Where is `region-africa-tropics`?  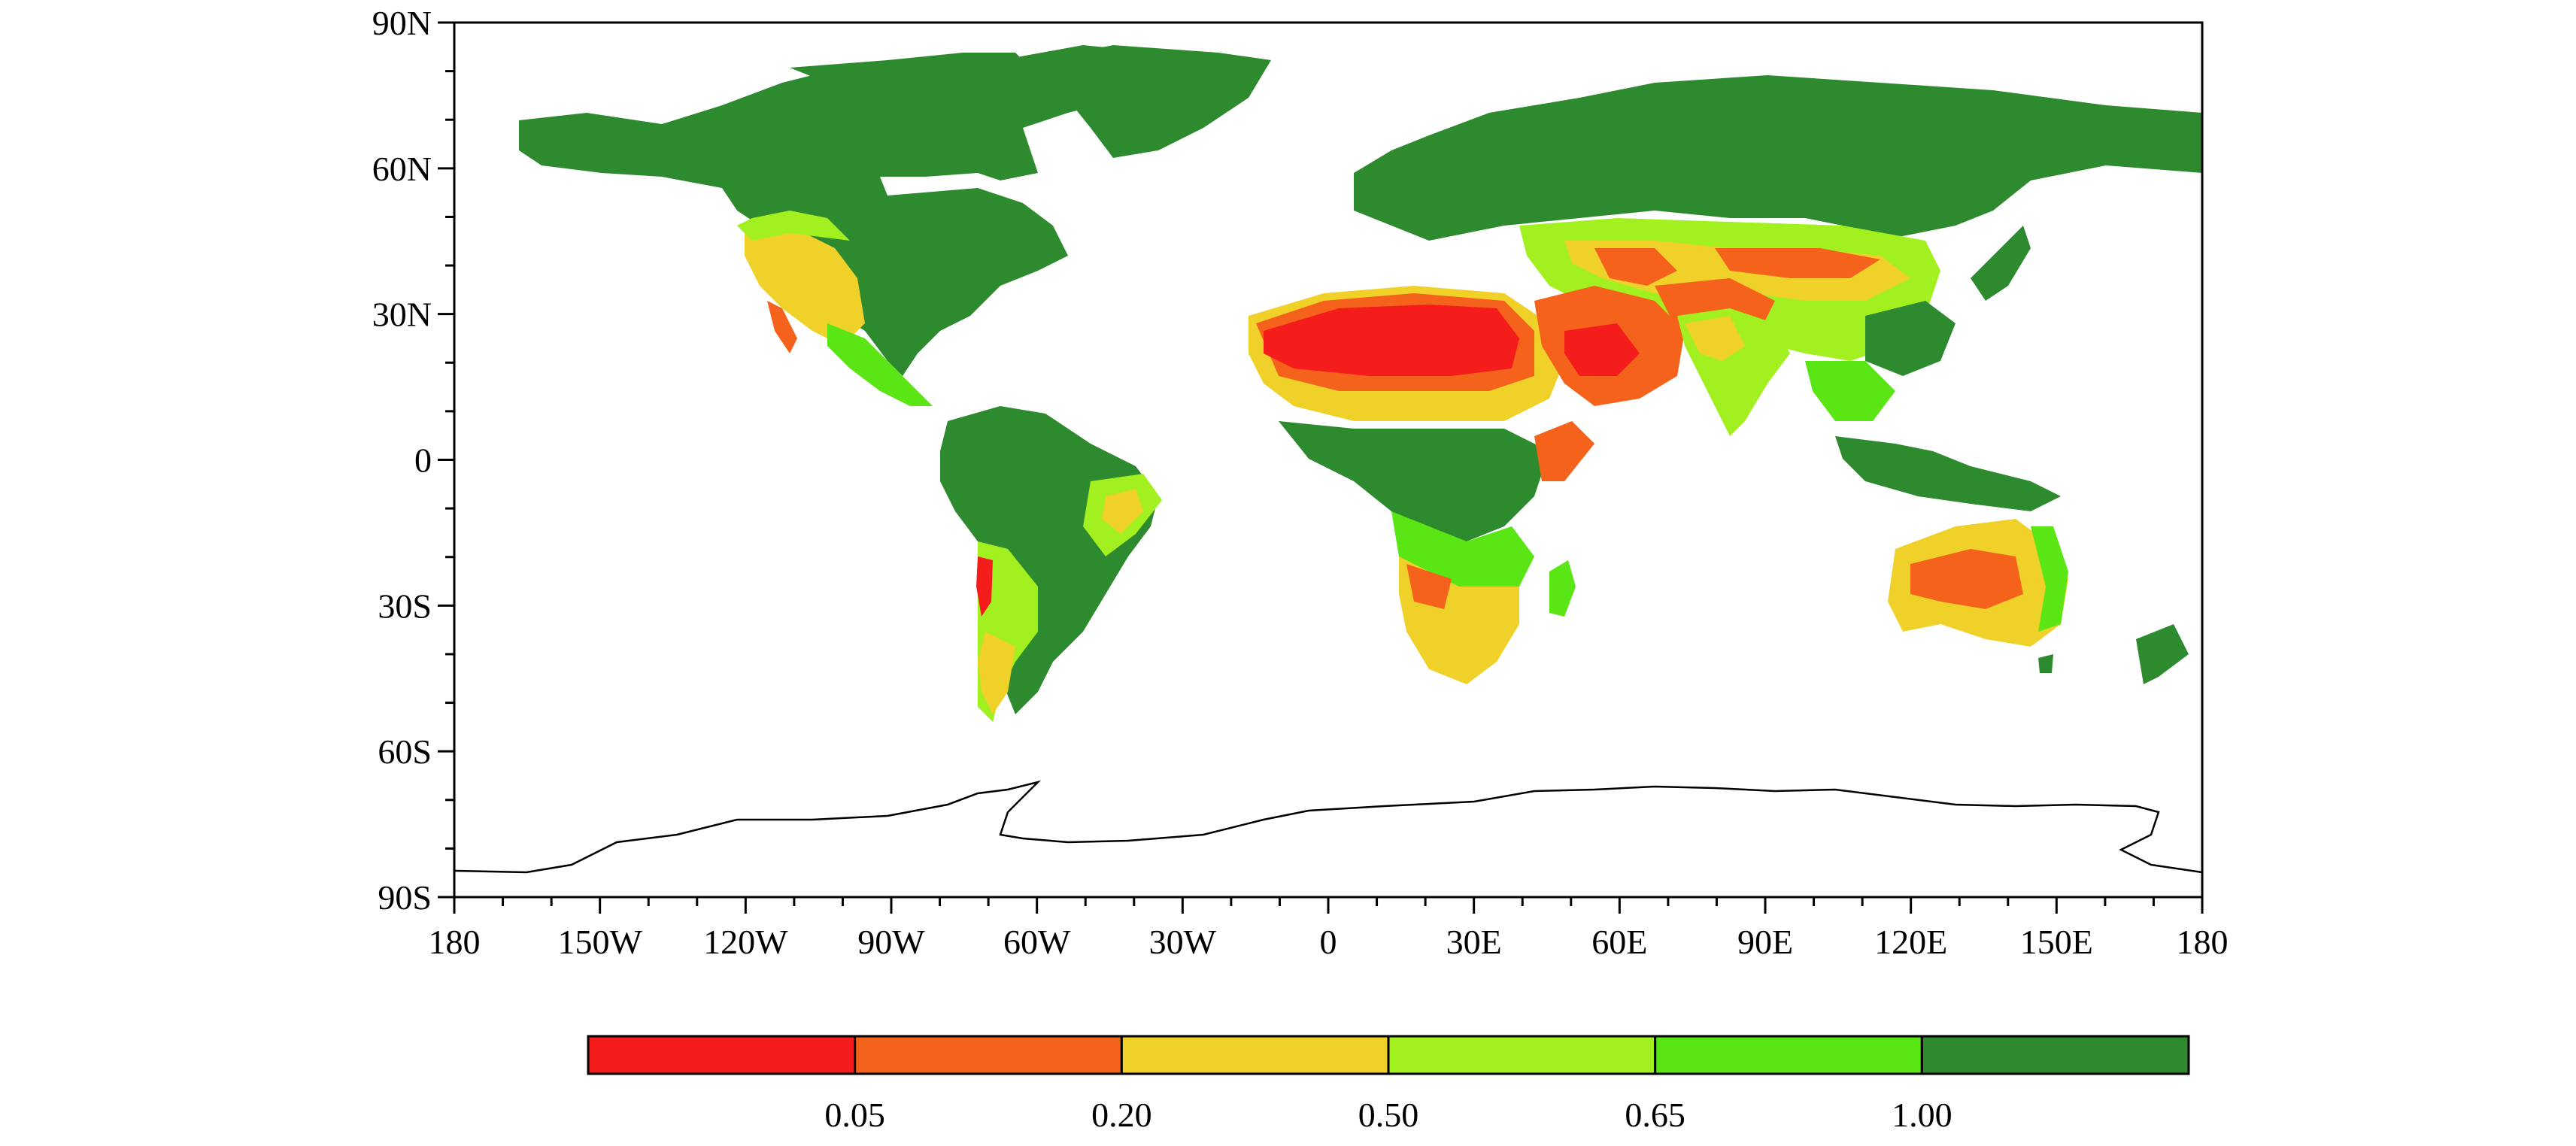 region-africa-tropics is located at coordinates (1414, 481).